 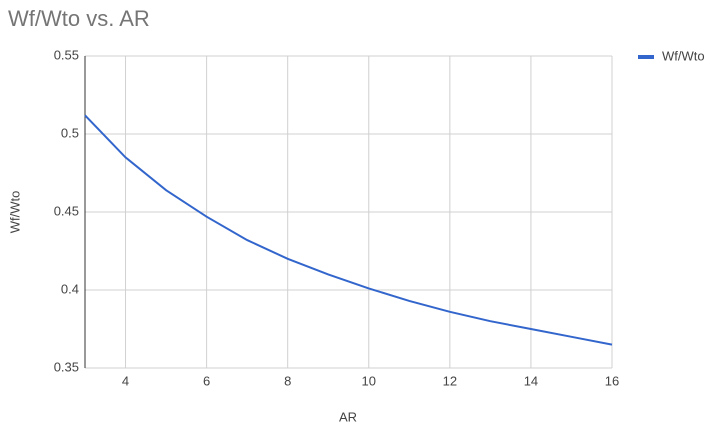 I want to click on y-tick-label: 0.45, so click(x=66, y=210).